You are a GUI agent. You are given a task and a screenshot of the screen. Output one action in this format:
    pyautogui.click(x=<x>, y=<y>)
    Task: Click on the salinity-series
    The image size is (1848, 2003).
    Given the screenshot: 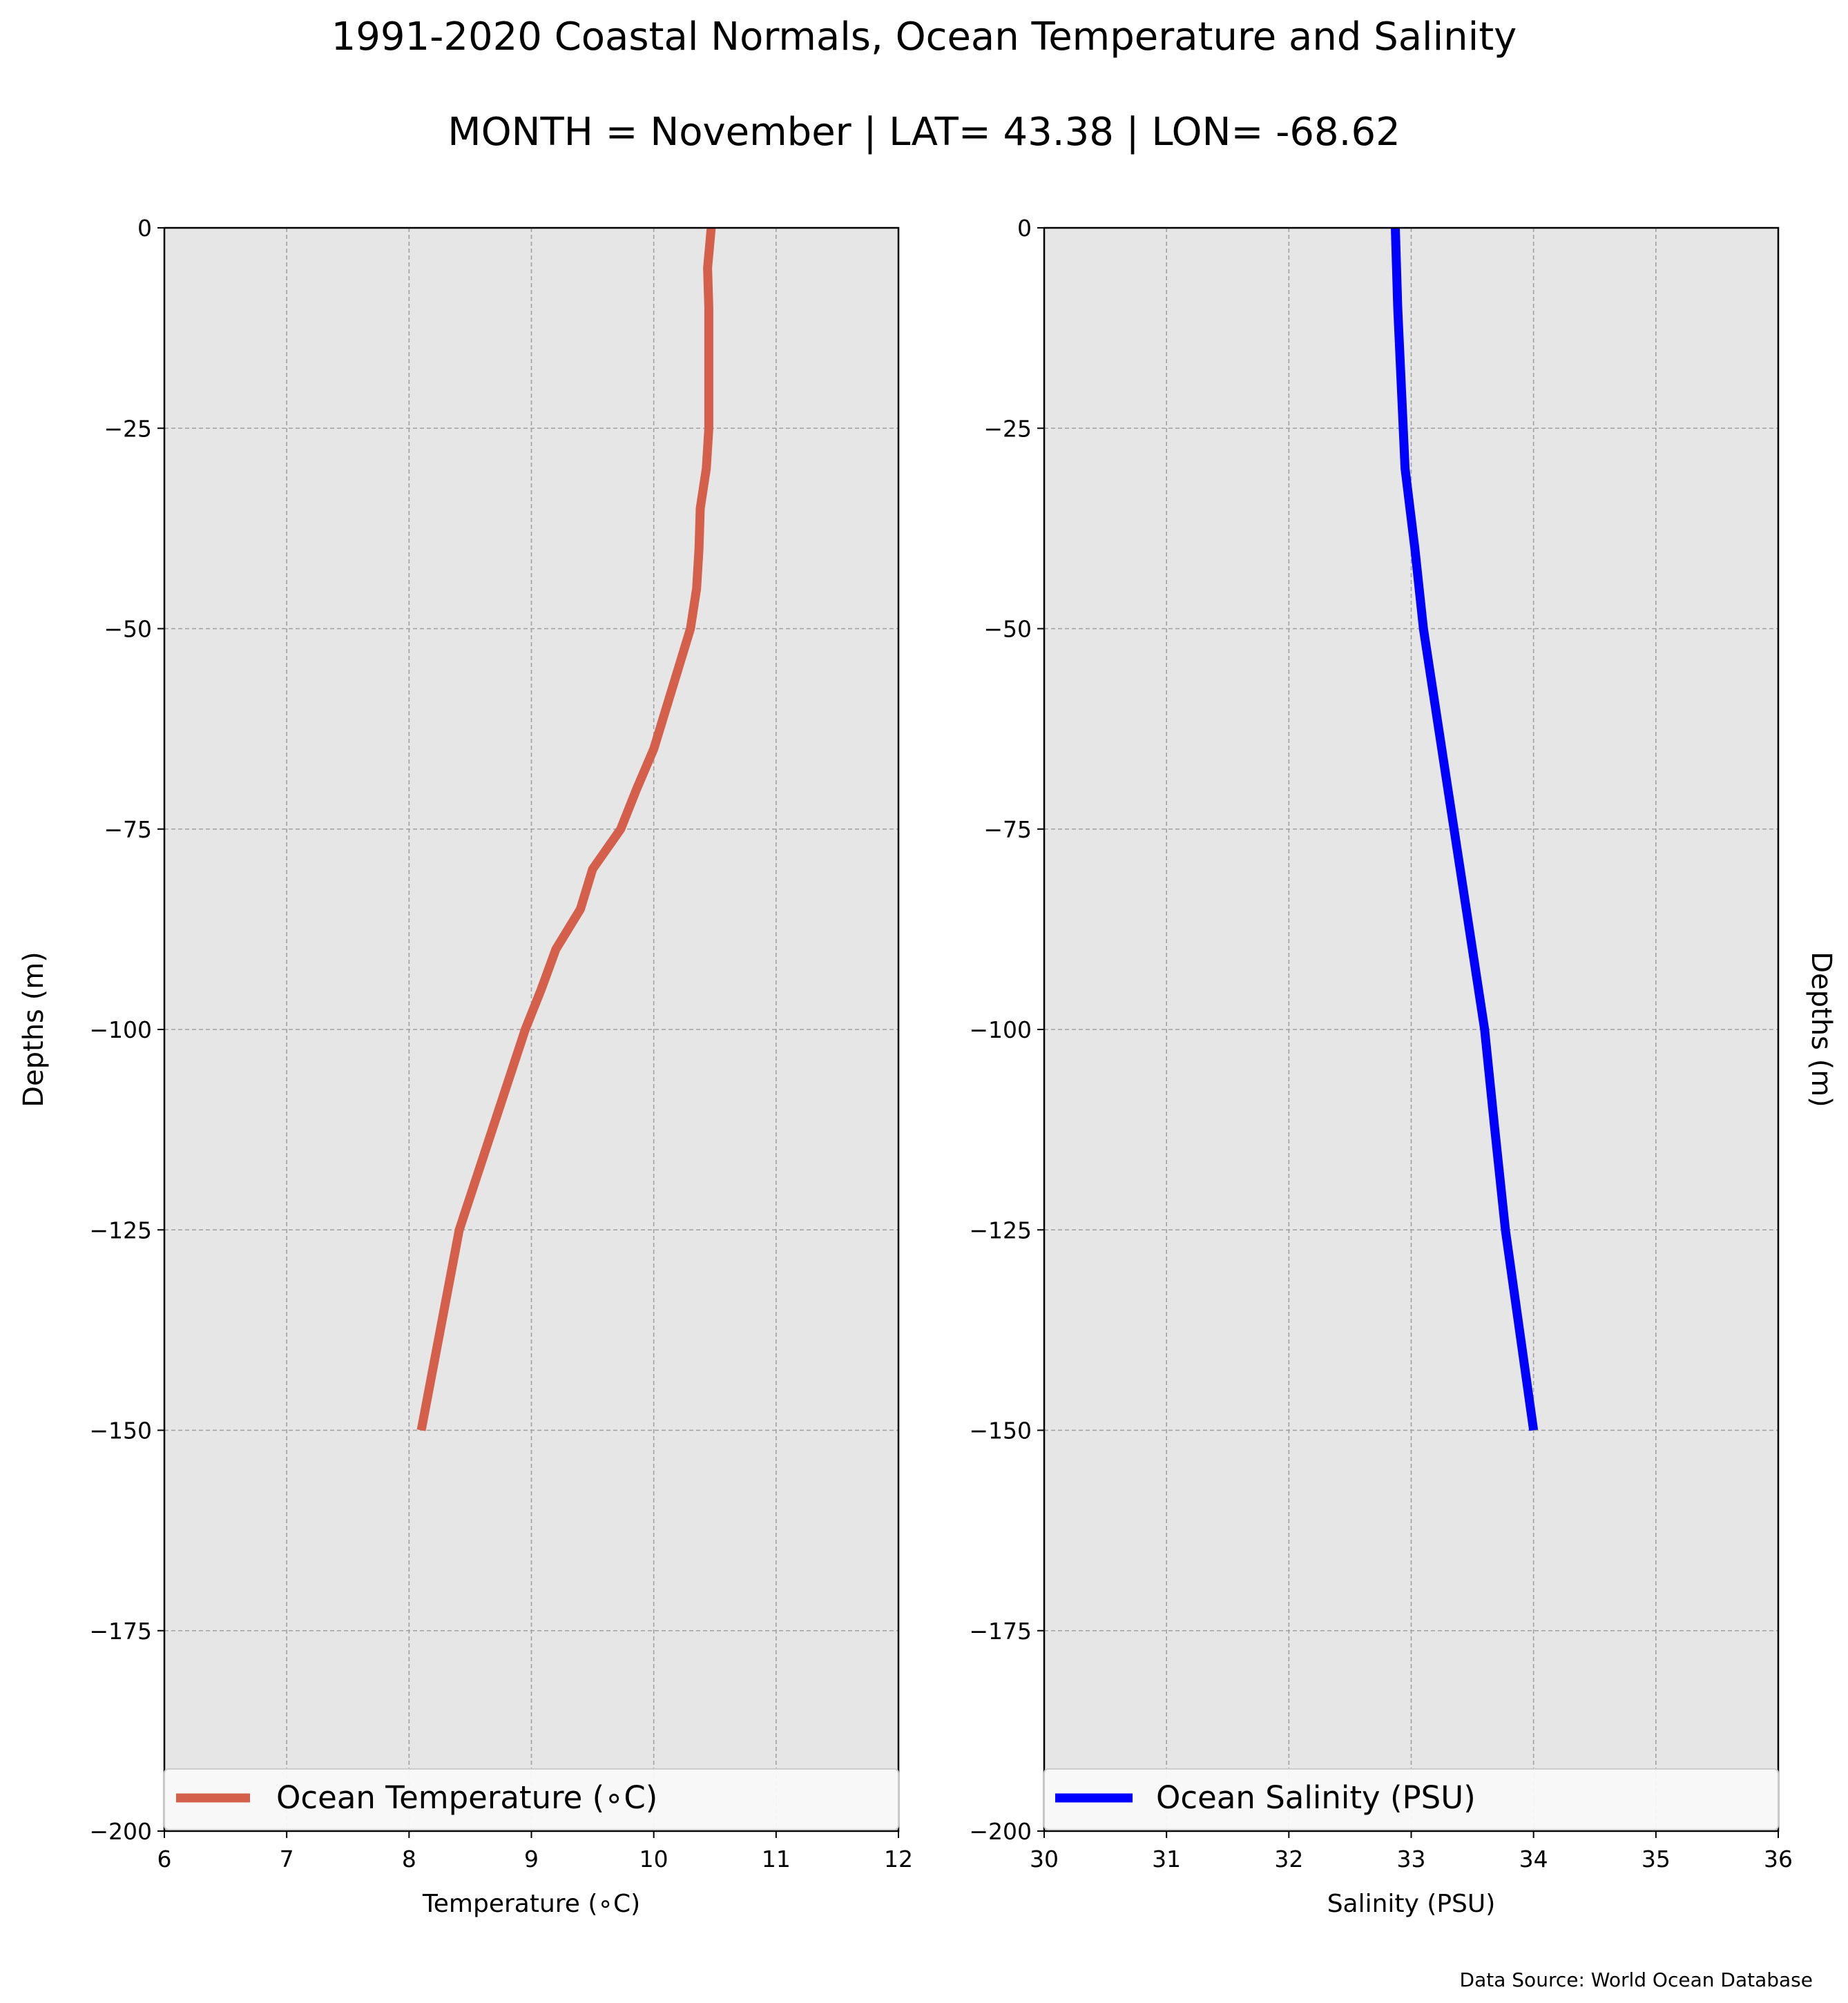 What is the action you would take?
    pyautogui.click(x=1465, y=829)
    